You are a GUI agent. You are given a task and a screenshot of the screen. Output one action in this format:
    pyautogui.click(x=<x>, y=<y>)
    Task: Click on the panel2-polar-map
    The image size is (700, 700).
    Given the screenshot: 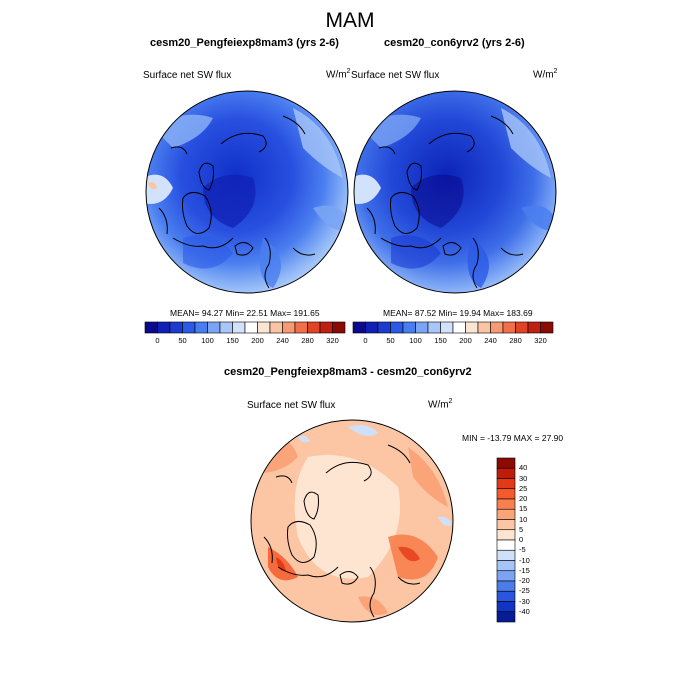 What is the action you would take?
    pyautogui.click(x=455, y=192)
    